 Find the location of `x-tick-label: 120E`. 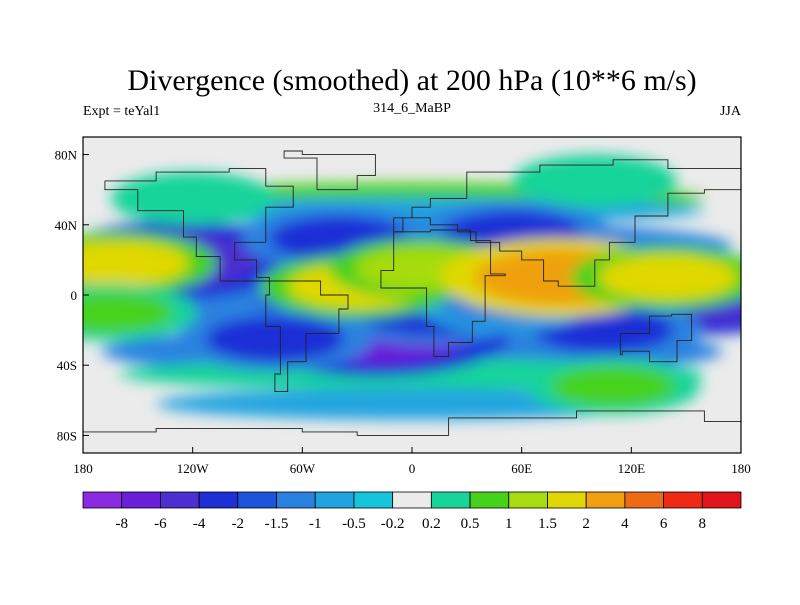

x-tick-label: 120E is located at coordinates (632, 468).